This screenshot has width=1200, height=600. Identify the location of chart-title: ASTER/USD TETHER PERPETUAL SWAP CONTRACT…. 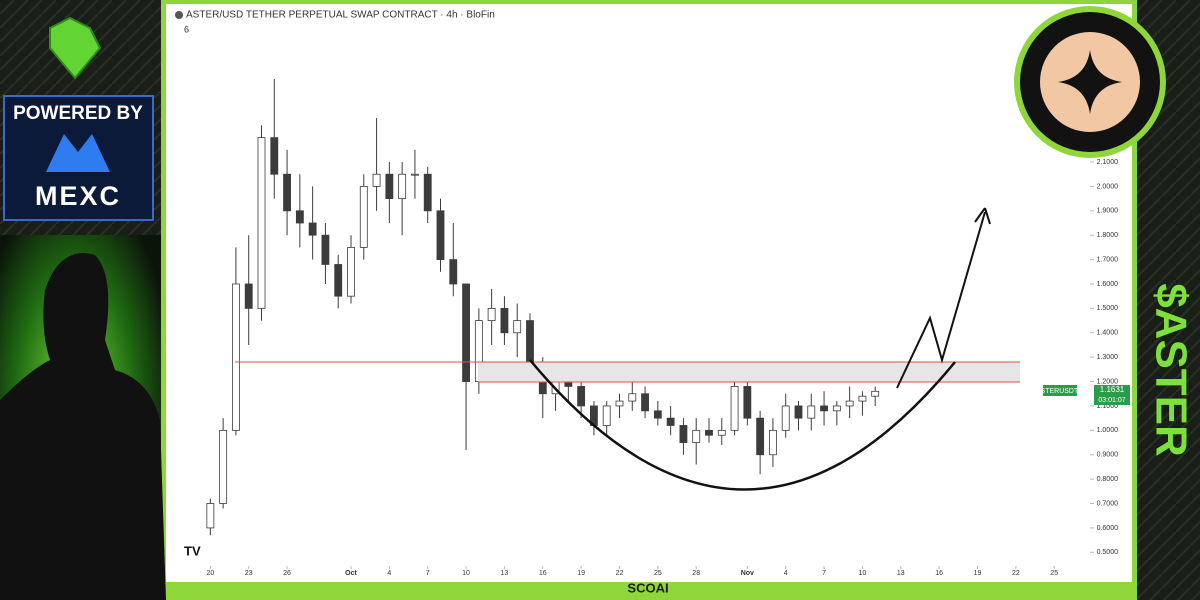
(340, 15).